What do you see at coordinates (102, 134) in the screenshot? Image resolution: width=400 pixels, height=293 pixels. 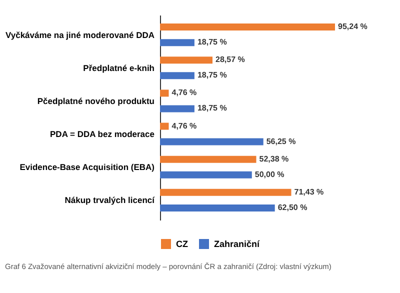 I see `y-tick-label: PDA = DDA bez moderace` at bounding box center [102, 134].